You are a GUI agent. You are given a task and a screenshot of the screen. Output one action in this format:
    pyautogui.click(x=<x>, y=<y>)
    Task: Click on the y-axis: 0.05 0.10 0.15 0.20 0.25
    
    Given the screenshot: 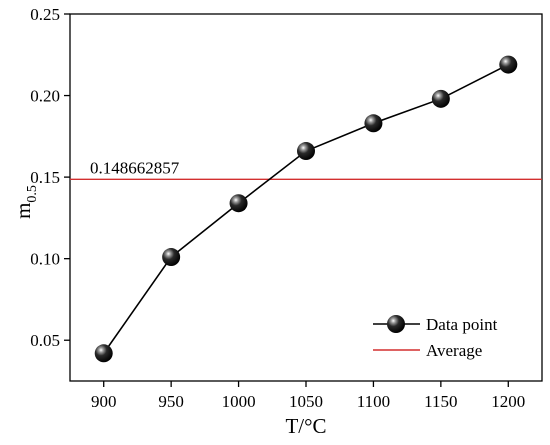 What is the action you would take?
    pyautogui.click(x=50, y=177)
    